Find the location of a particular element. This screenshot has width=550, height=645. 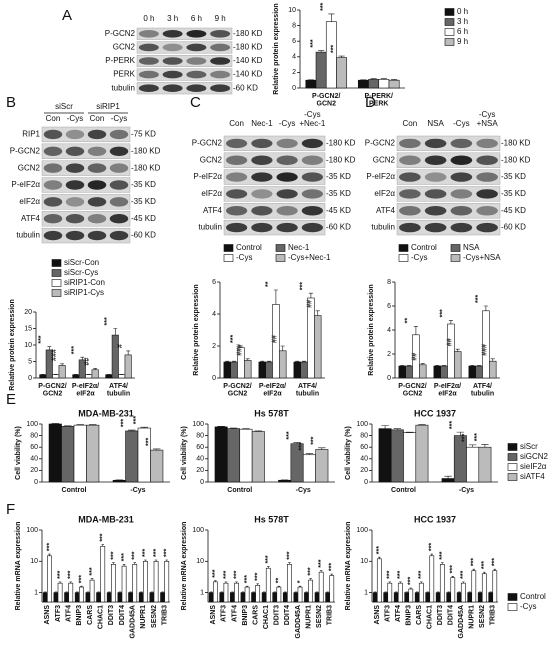

x-tick-label: BNIP3 is located at coordinates (409, 615).